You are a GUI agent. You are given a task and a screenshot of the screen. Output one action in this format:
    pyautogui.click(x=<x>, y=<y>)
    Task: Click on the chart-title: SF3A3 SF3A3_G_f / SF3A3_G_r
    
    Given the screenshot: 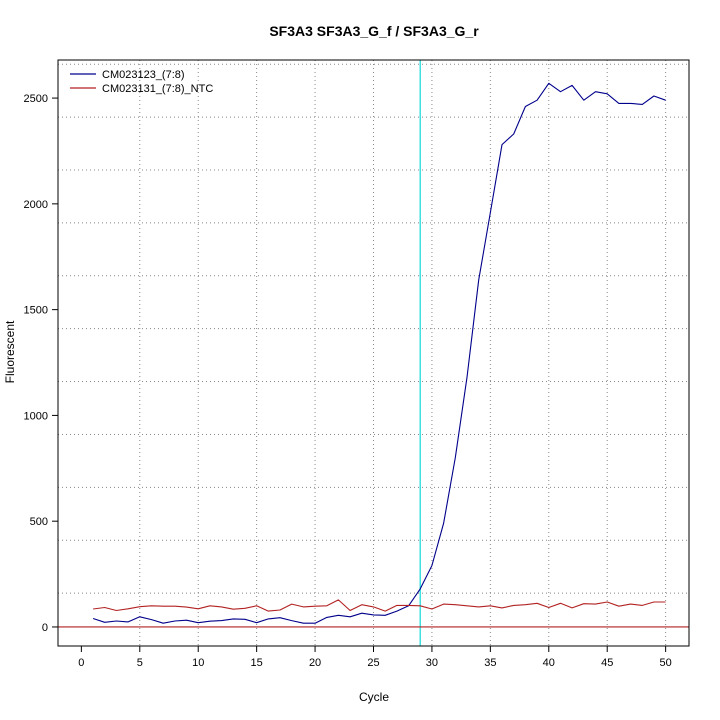 What is the action you would take?
    pyautogui.click(x=374, y=31)
    